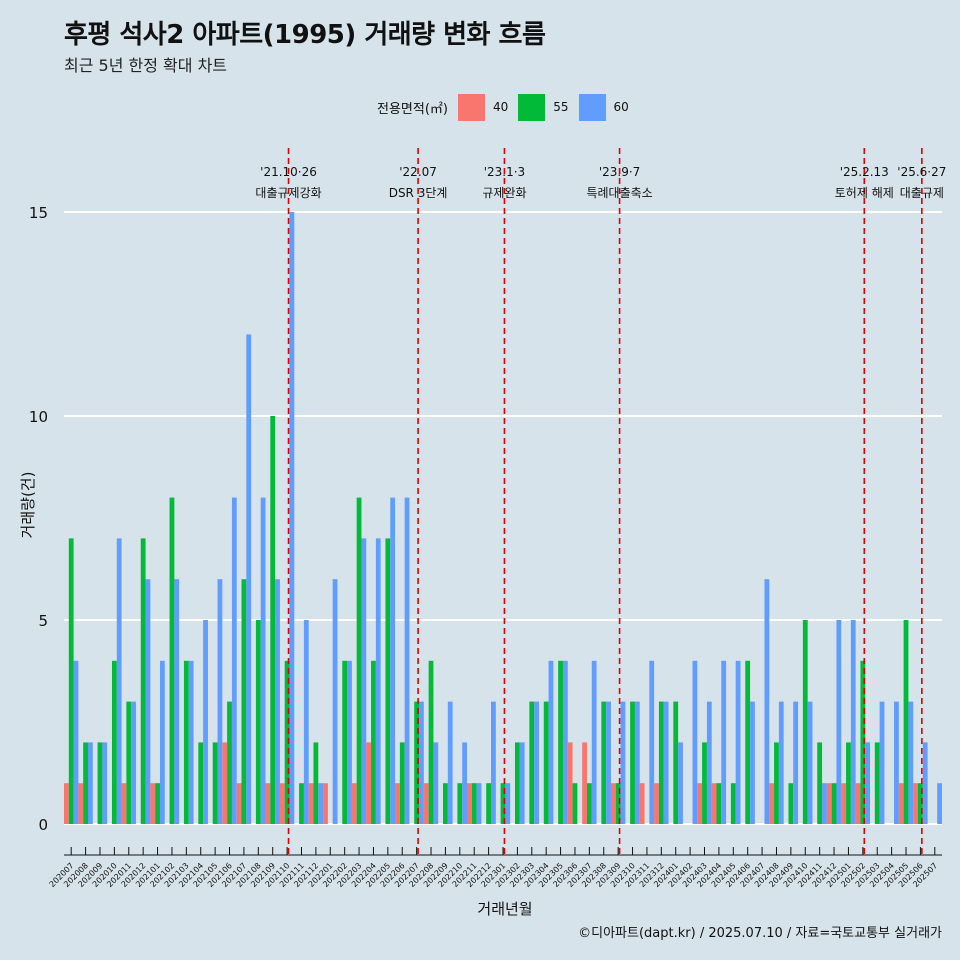 The width and height of the screenshot is (960, 960). Describe the element at coordinates (418, 172) in the screenshot. I see `event-date: '22.07` at that location.